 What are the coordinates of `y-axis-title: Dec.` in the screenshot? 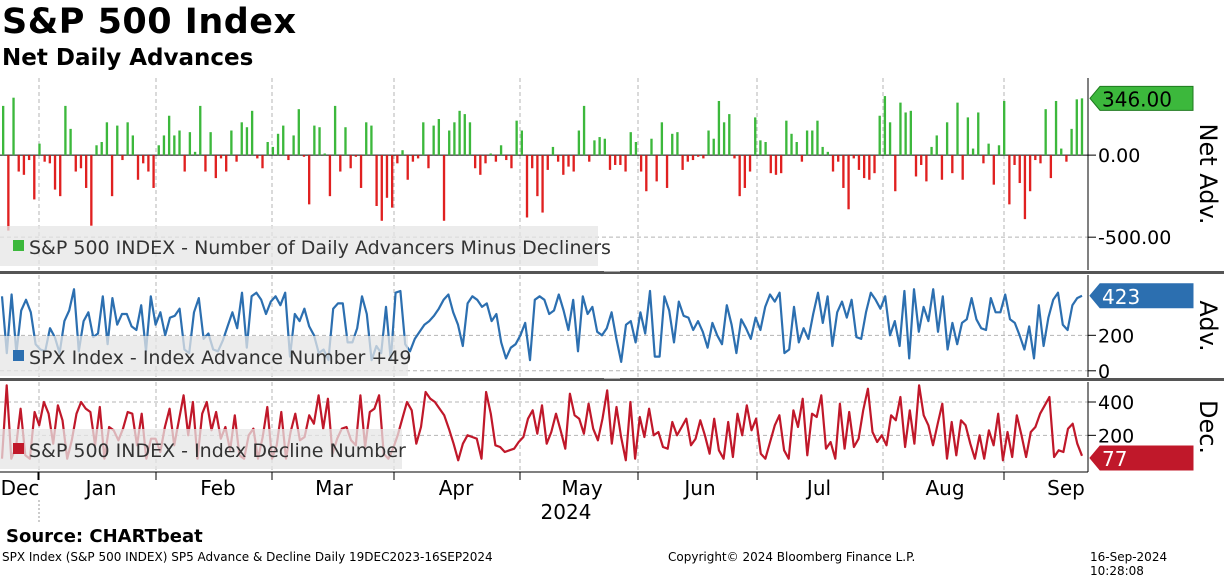 It's located at (1208, 427).